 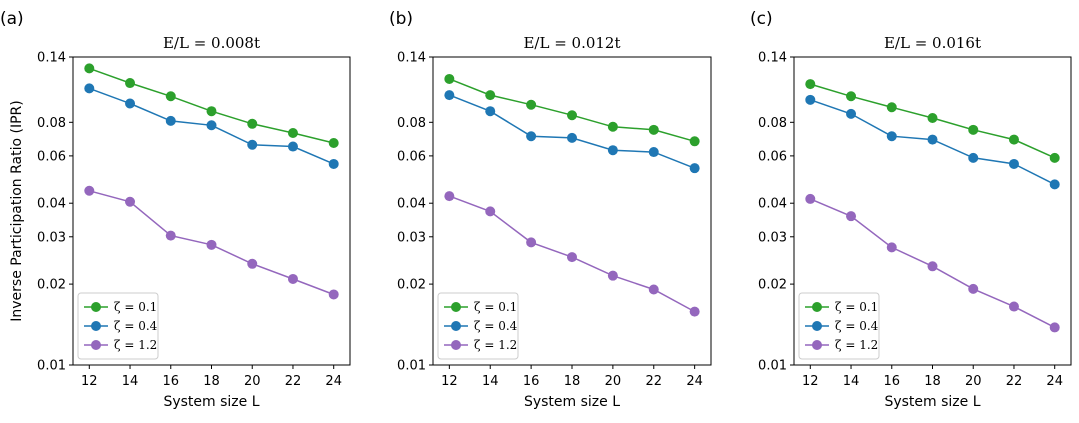 What do you see at coordinates (211, 43) in the screenshot?
I see `panel-title: E/L = 0.008t` at bounding box center [211, 43].